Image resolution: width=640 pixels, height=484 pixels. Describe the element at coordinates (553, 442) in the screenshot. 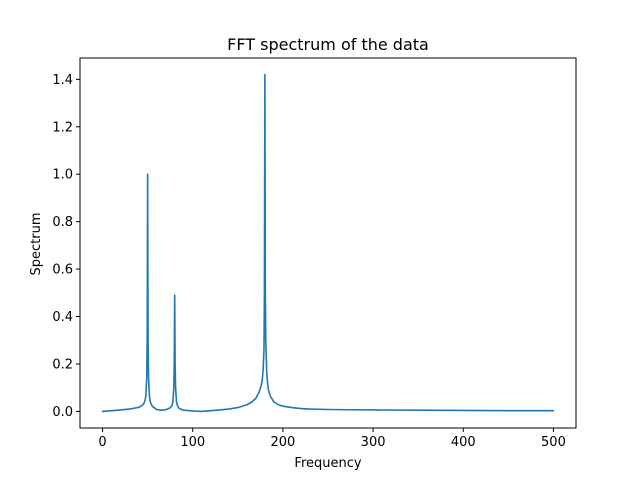

I see `x-tick-label: 500` at that location.